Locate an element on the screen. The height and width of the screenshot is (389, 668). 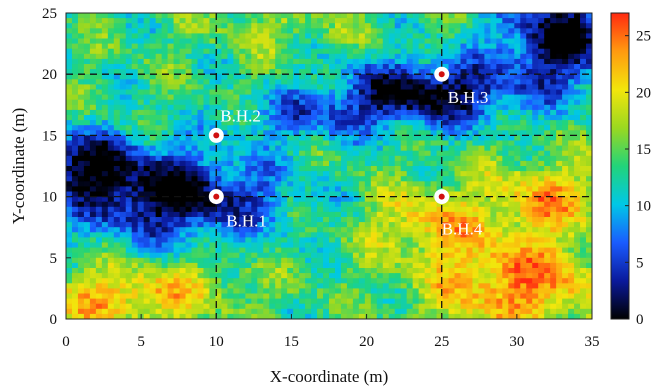
y-tick-label: 25 is located at coordinates (49, 14).